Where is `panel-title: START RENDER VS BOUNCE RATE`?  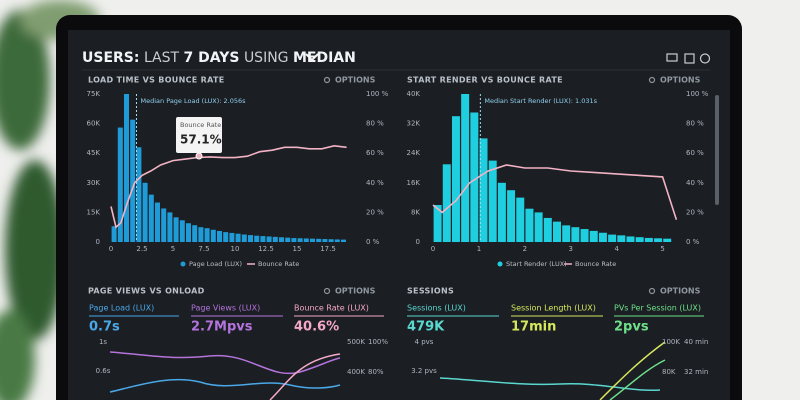 panel-title: START RENDER VS BOUNCE RATE is located at coordinates (485, 80).